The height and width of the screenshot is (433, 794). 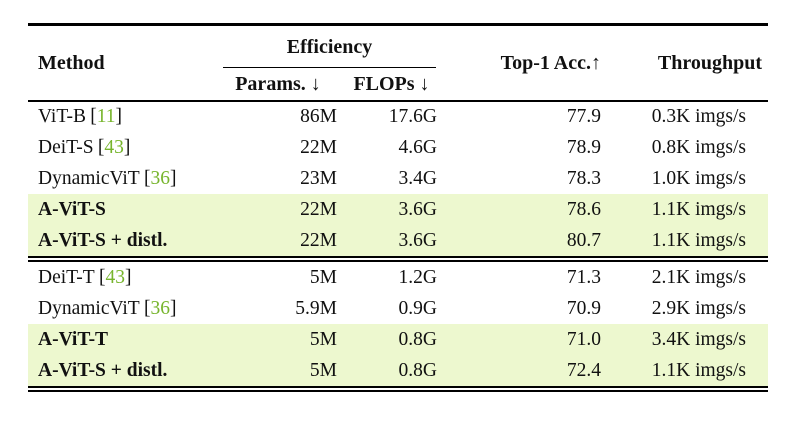 I want to click on column-header-params: Params. ↓, so click(x=278, y=85).